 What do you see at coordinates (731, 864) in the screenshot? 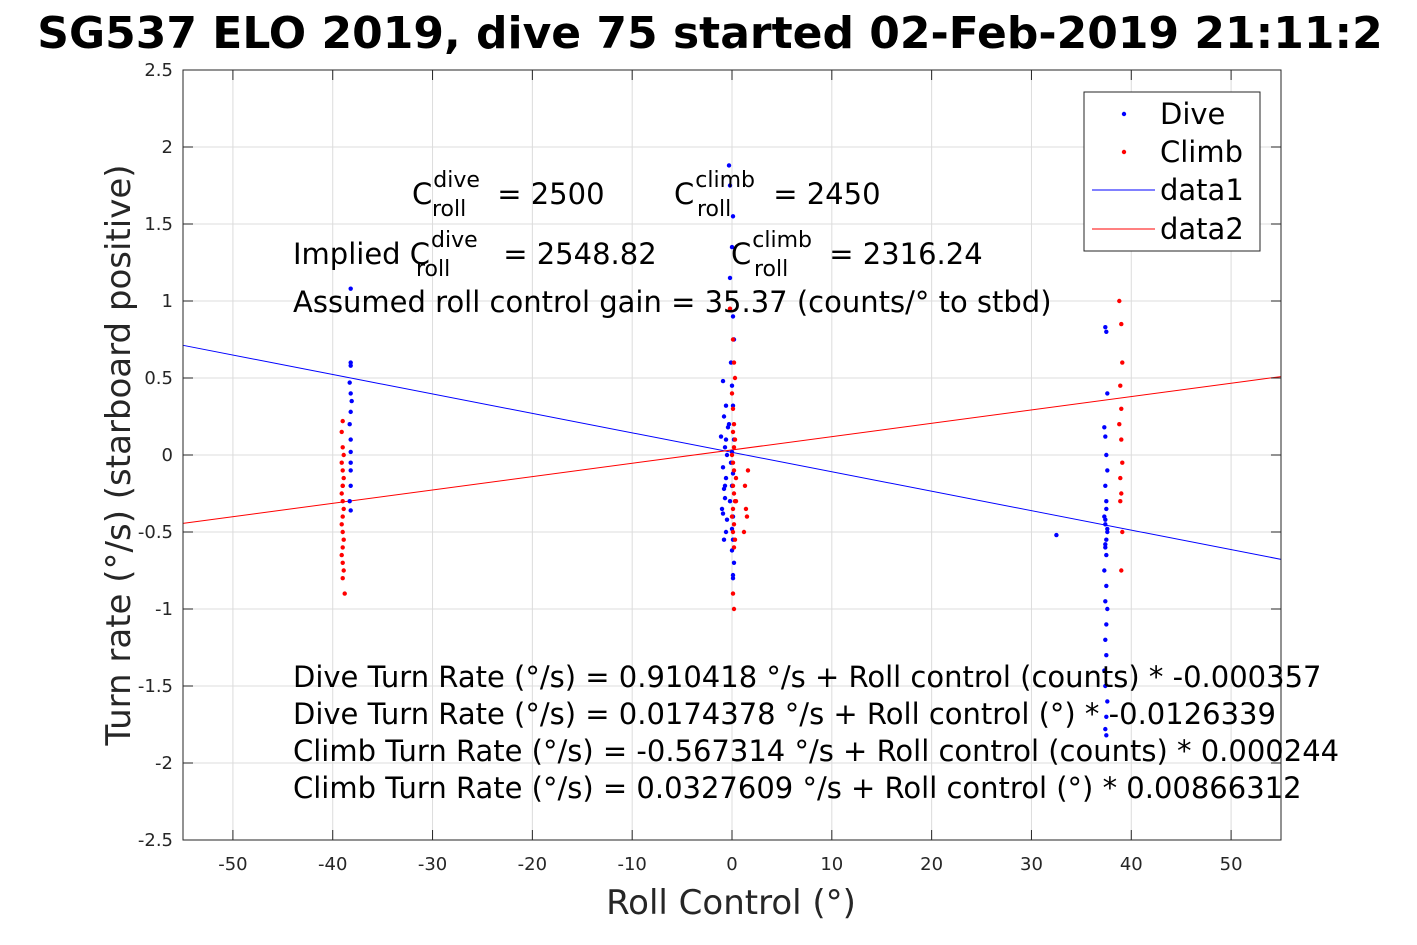
I see `x-tick-label: 0` at bounding box center [731, 864].